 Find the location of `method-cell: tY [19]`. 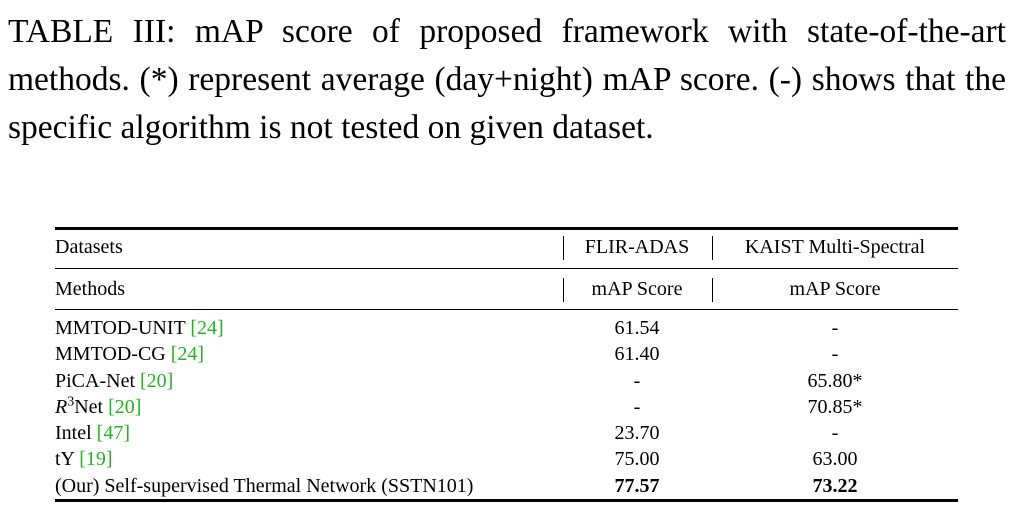

method-cell: tY [19] is located at coordinates (84, 459).